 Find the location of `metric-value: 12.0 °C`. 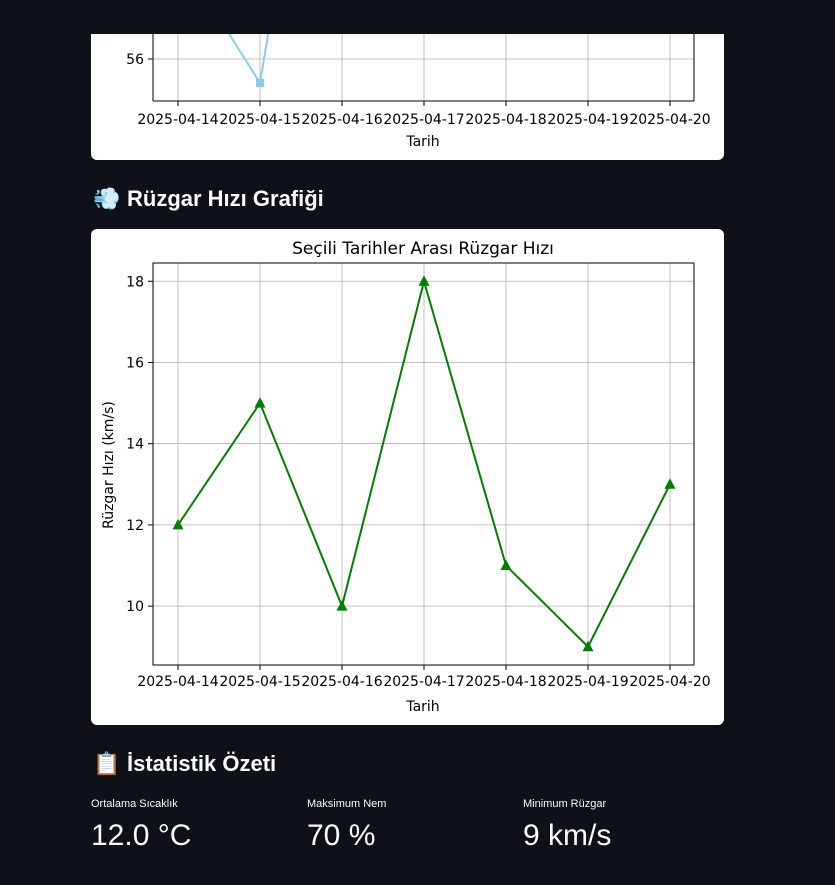

metric-value: 12.0 °C is located at coordinates (141, 835).